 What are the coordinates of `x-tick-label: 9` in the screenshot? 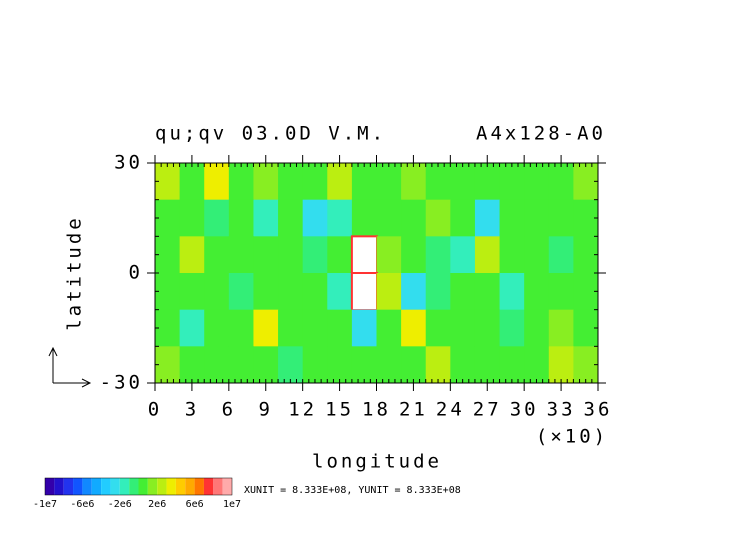 It's located at (266, 410).